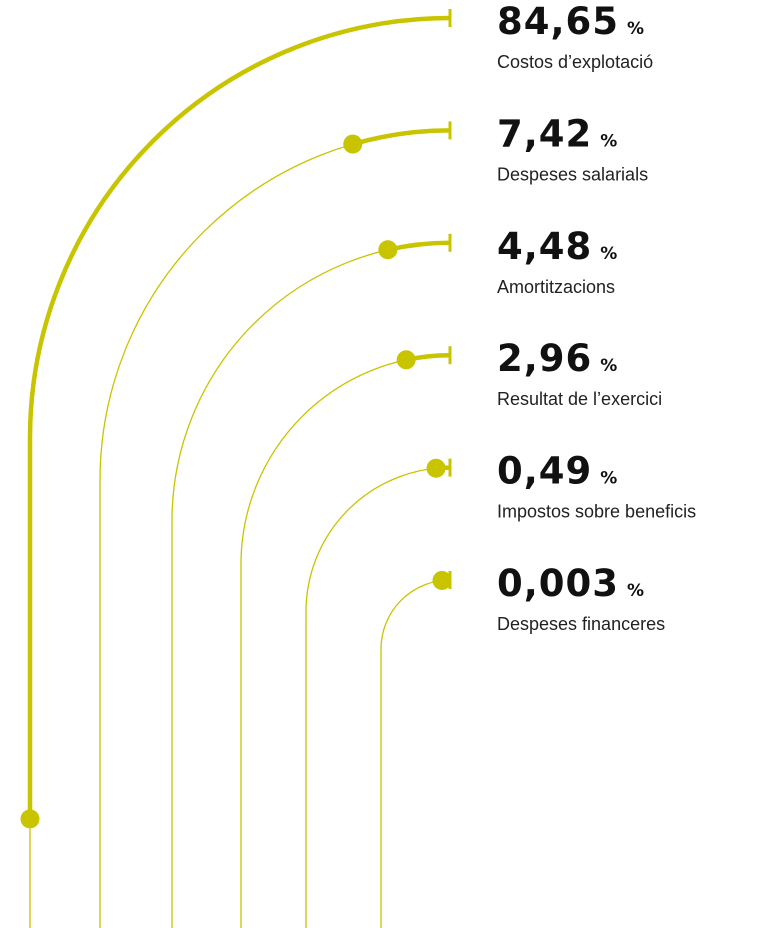  I want to click on value-label: 84,65%, so click(571, 21).